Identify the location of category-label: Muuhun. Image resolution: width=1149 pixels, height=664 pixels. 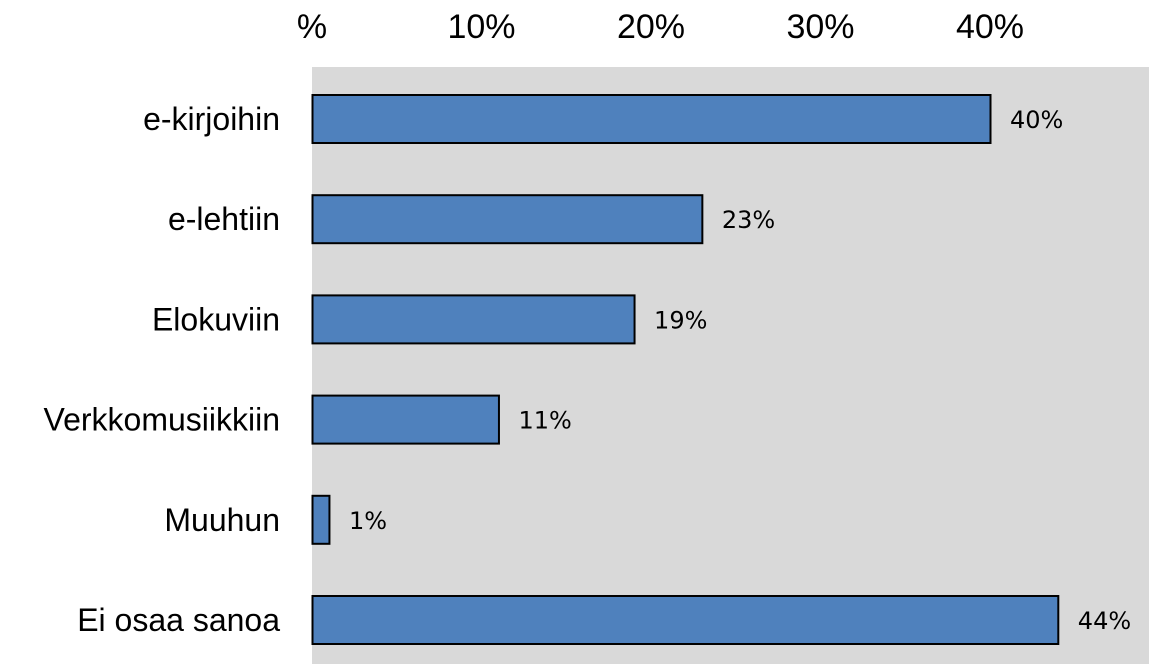
(222, 520).